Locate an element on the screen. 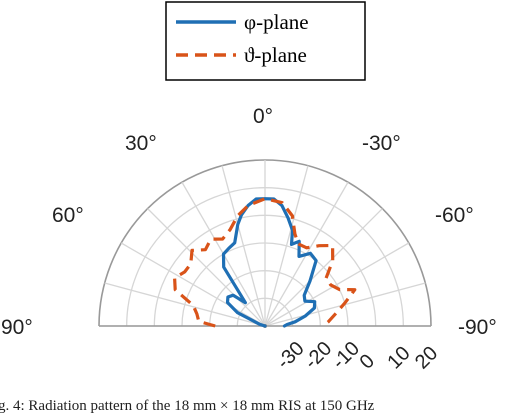  r-tick-label: 20 is located at coordinates (426, 357).